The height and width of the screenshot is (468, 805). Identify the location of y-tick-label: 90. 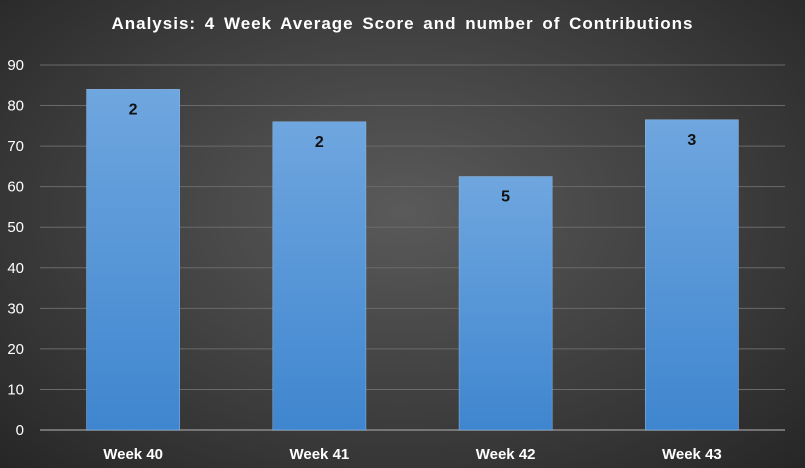
(15, 65).